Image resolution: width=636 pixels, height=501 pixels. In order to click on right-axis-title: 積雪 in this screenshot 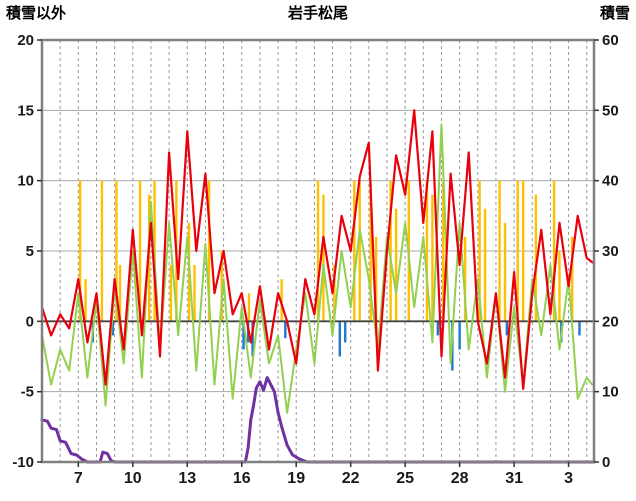, I will do `click(614, 13)`.